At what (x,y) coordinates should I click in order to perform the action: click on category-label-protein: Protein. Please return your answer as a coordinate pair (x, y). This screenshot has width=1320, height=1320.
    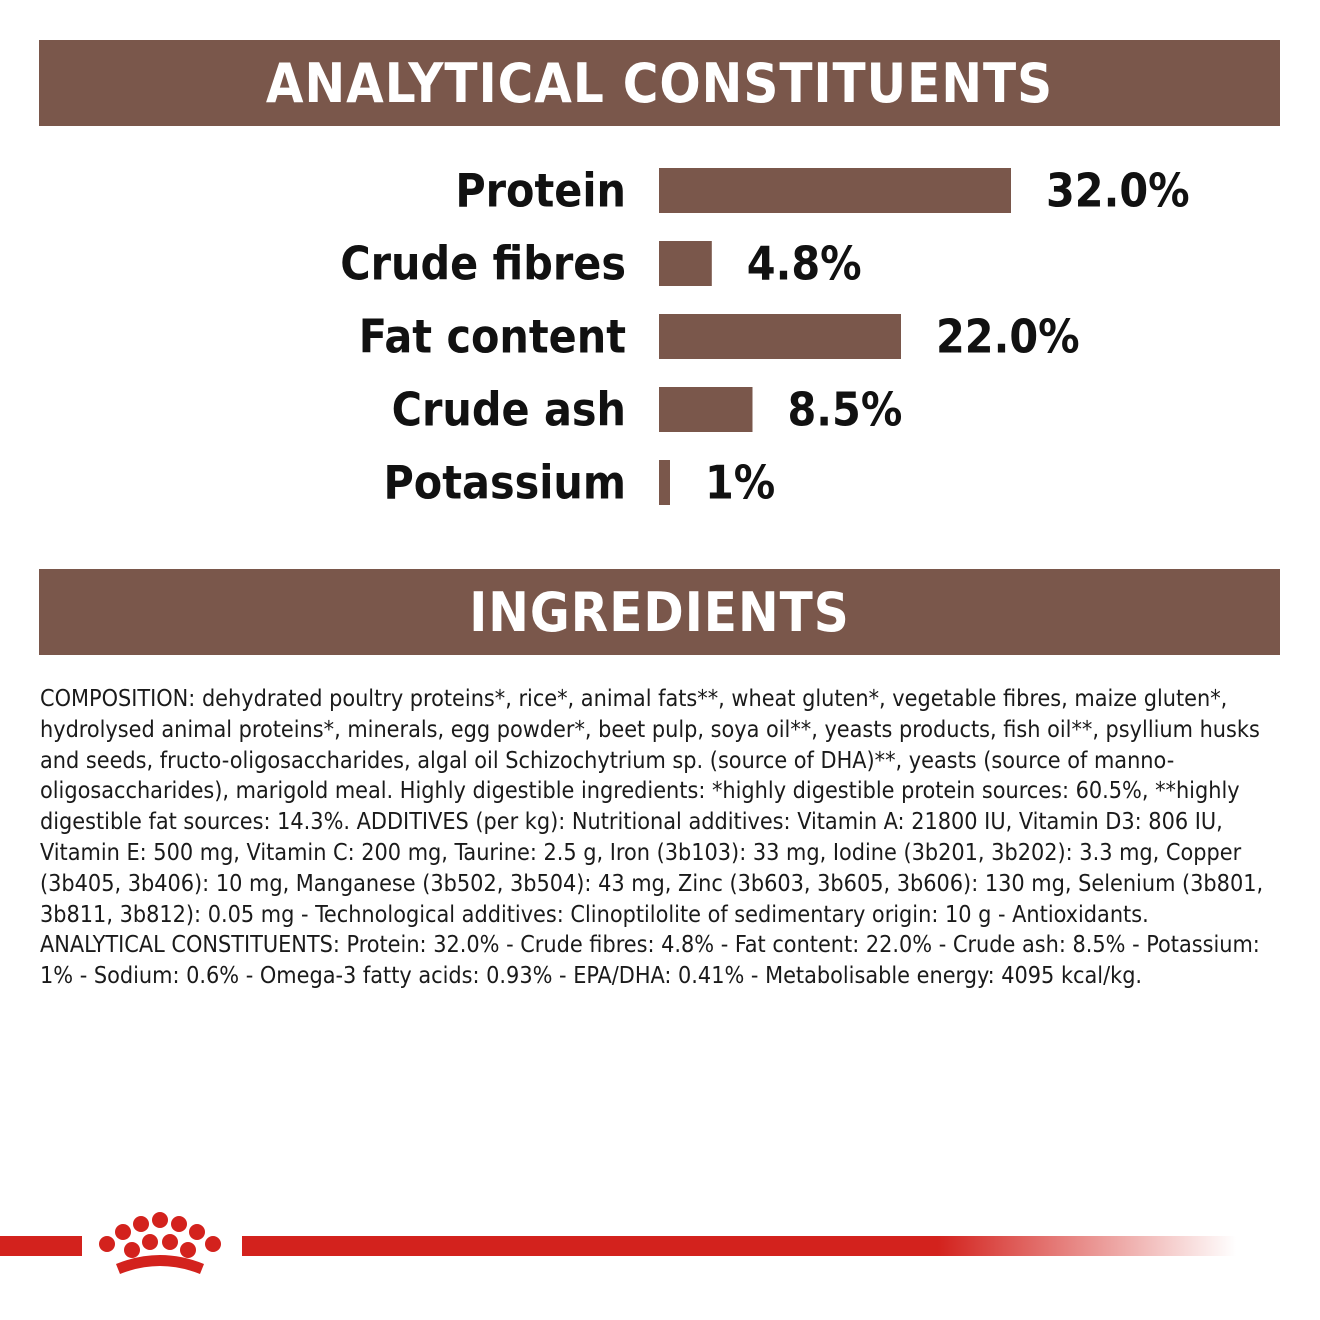
    Looking at the image, I should click on (540, 191).